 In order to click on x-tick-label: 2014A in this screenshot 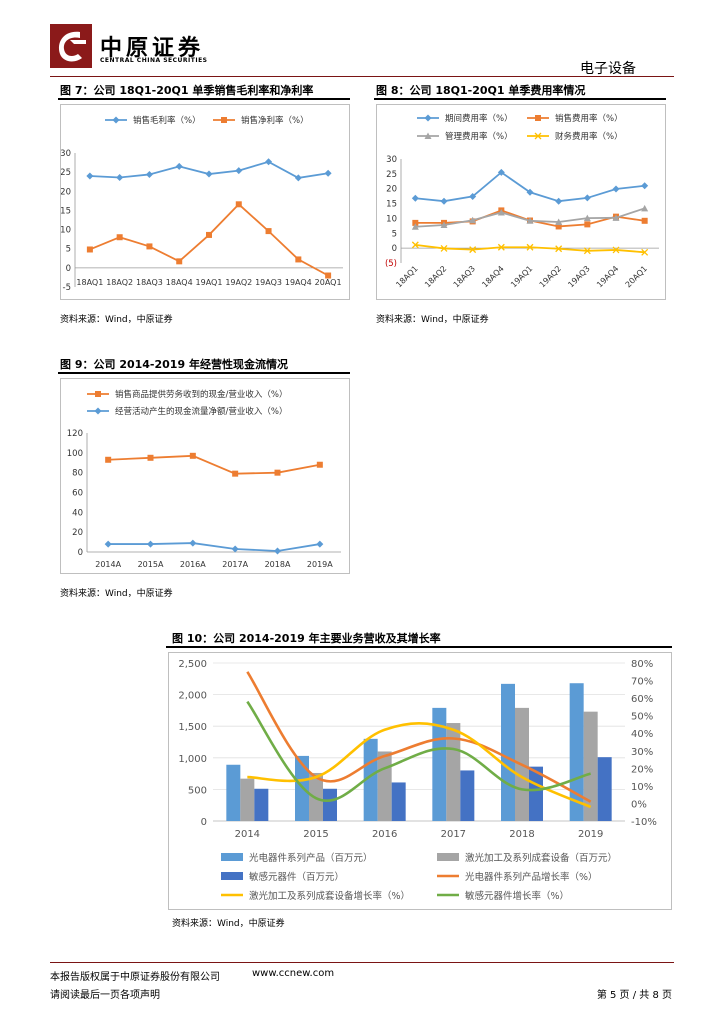, I will do `click(108, 564)`.